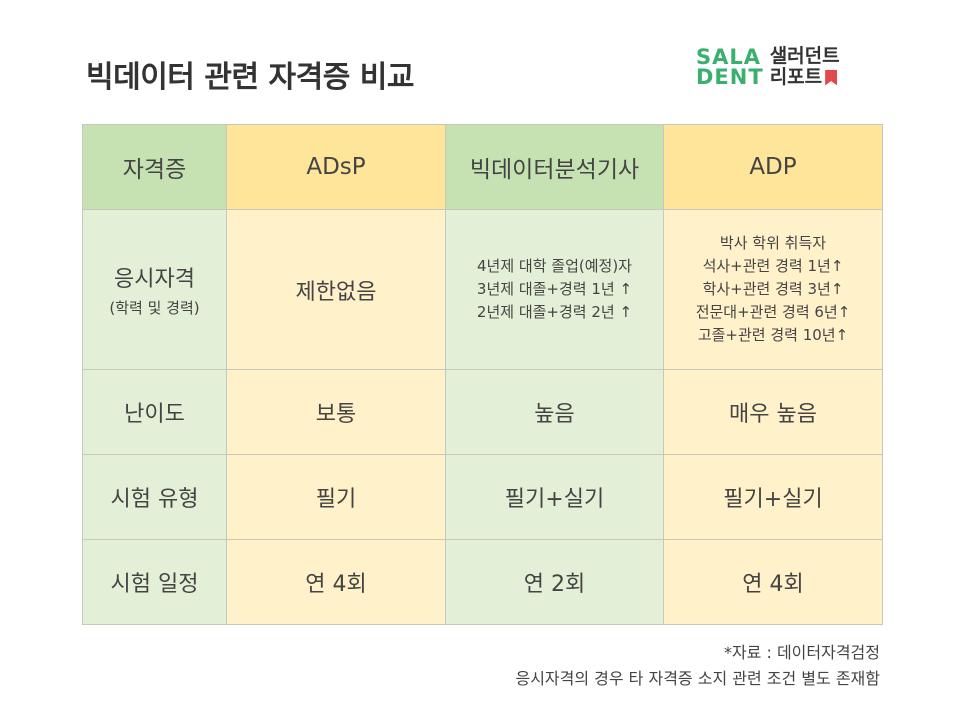 The image size is (960, 720). Describe the element at coordinates (773, 266) in the screenshot. I see `adp-qual-line: 석사+관련 경력 1년↑` at that location.